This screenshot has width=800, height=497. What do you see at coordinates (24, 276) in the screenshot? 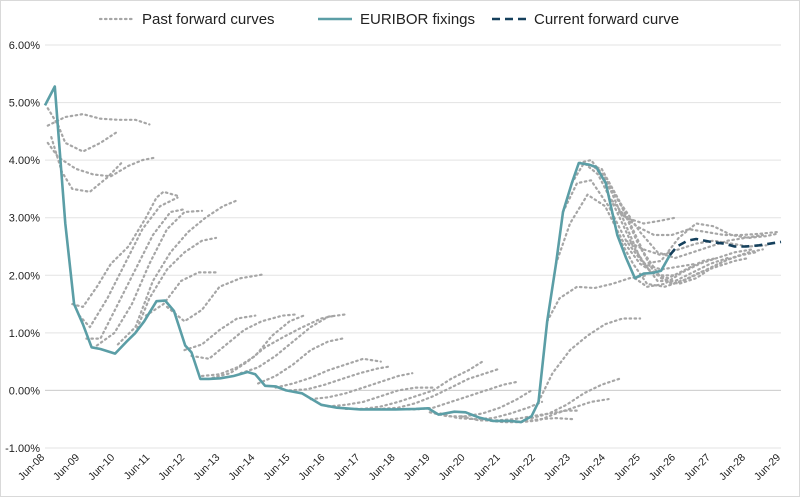
I see `y-tick-label: 2.00%` at bounding box center [24, 276].